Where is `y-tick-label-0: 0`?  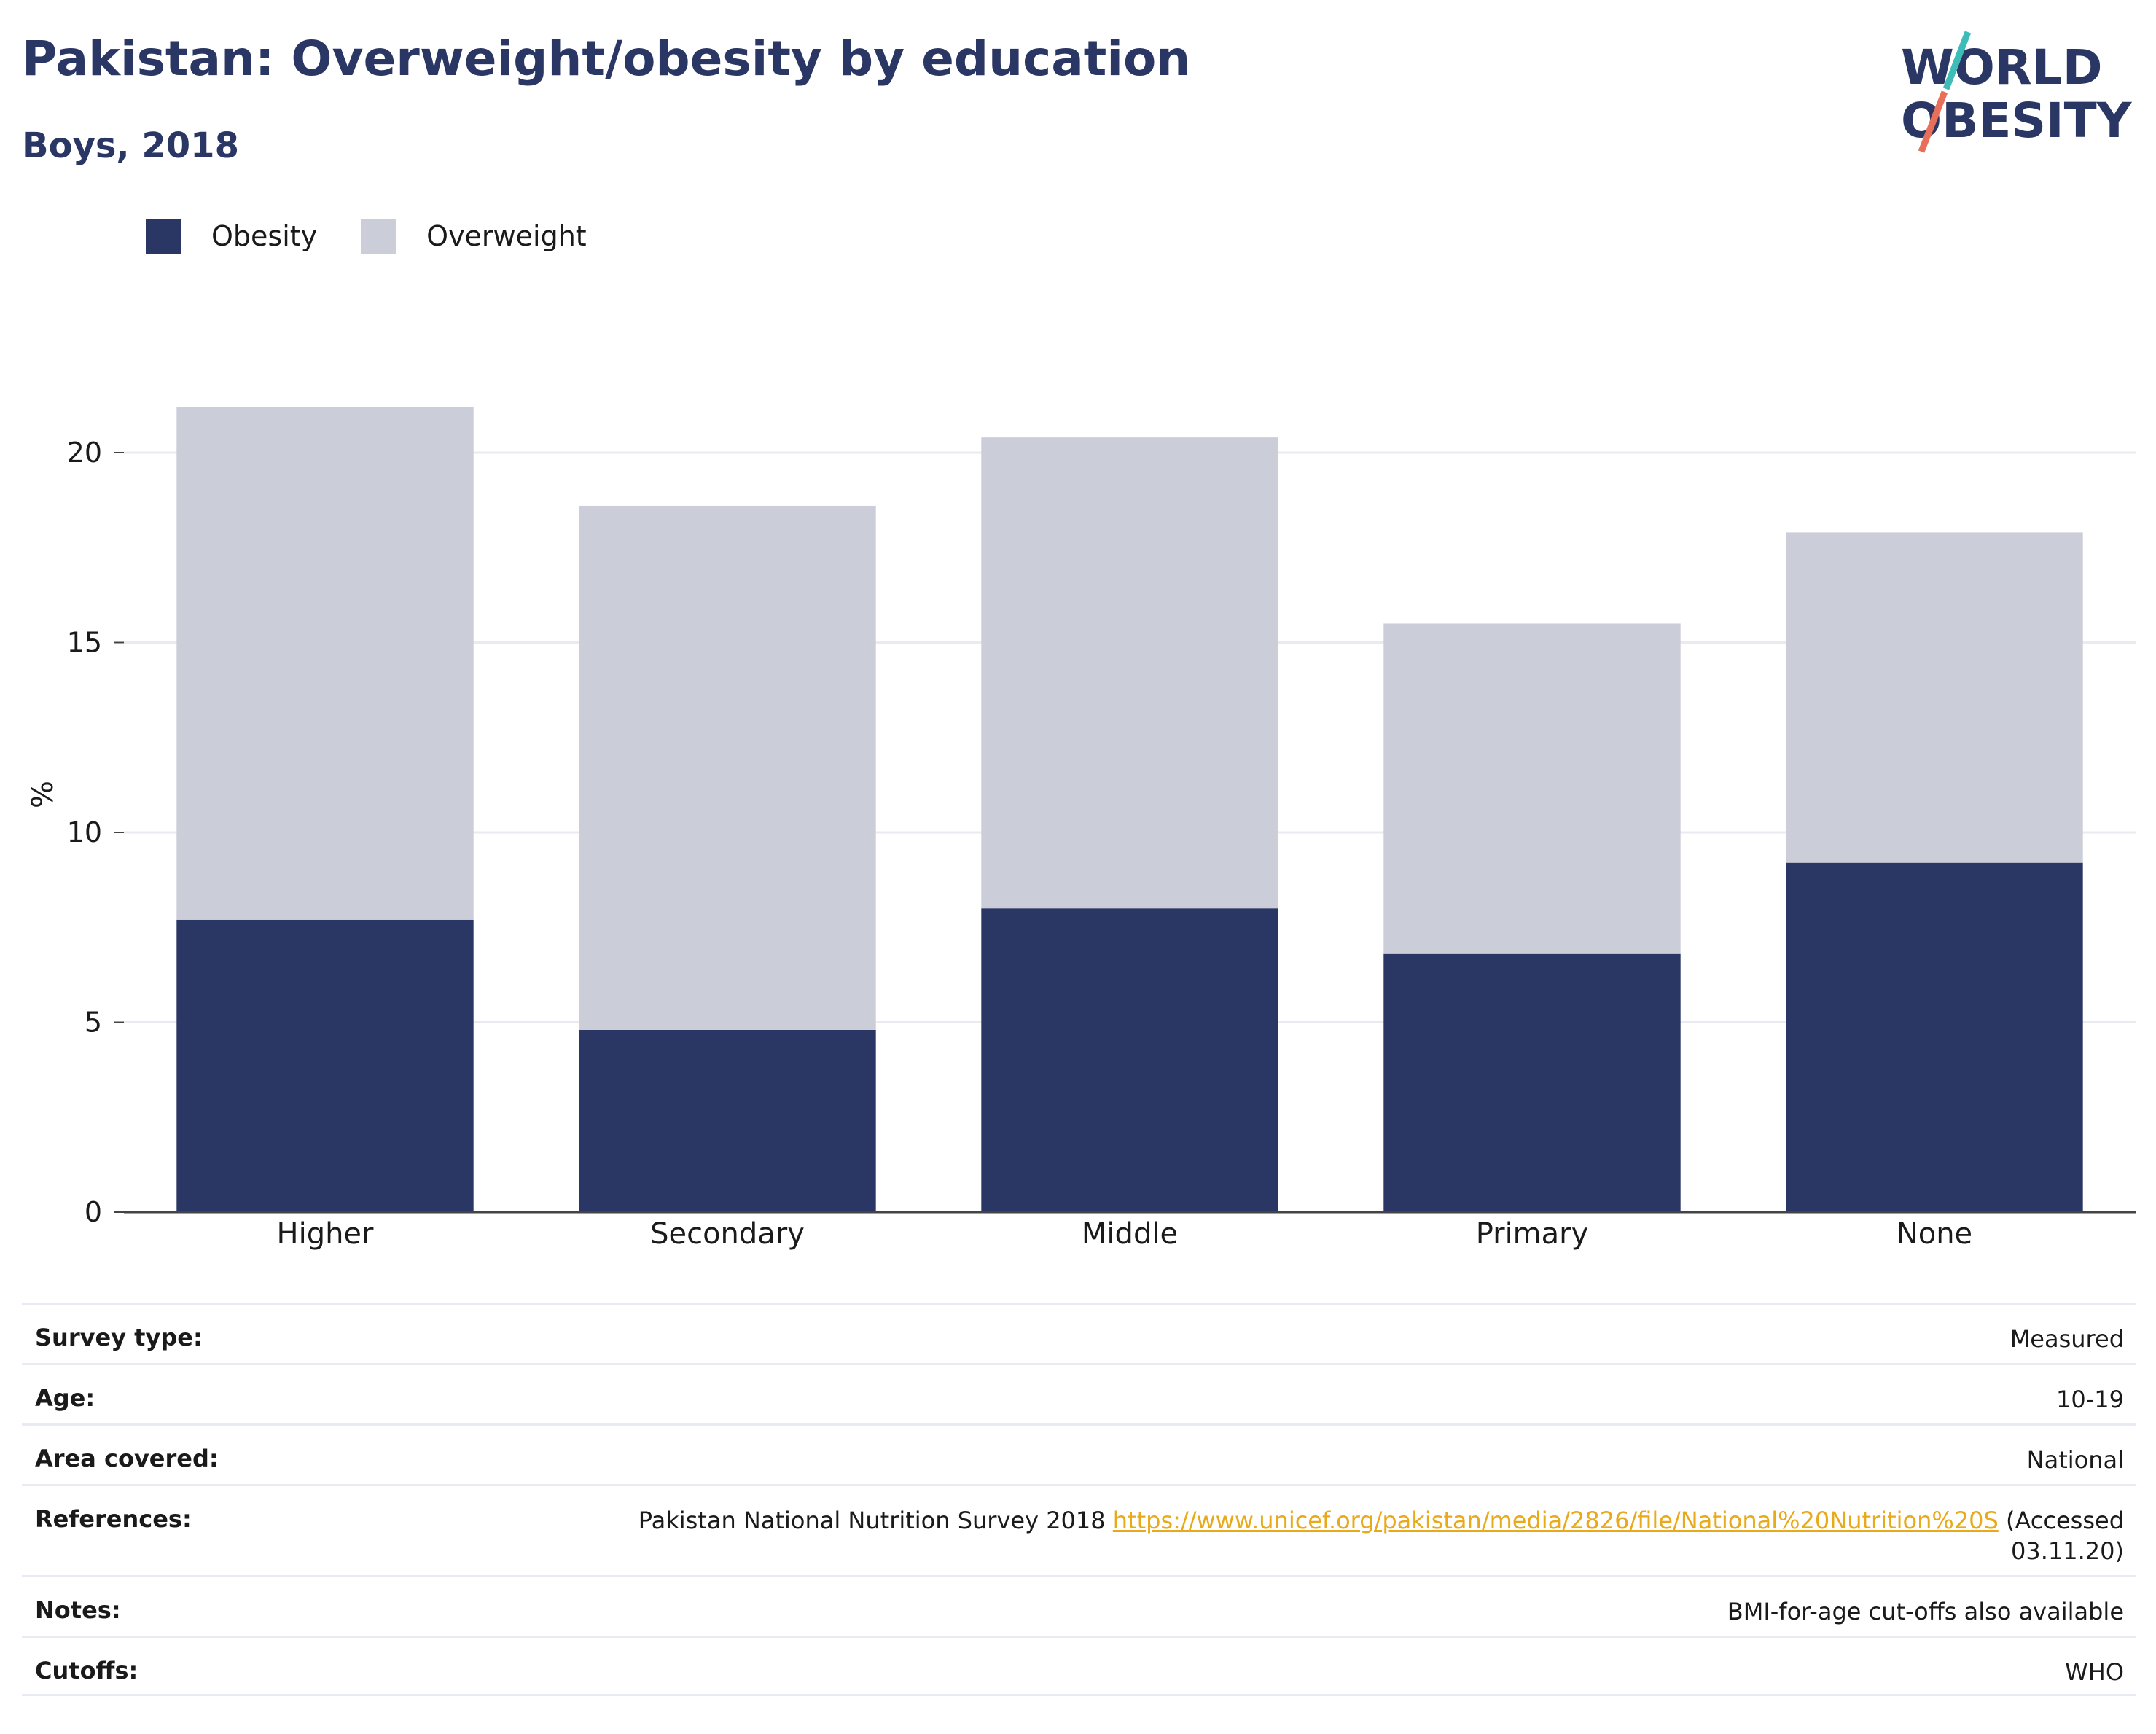 y-tick-label-0: 0 is located at coordinates (94, 1212).